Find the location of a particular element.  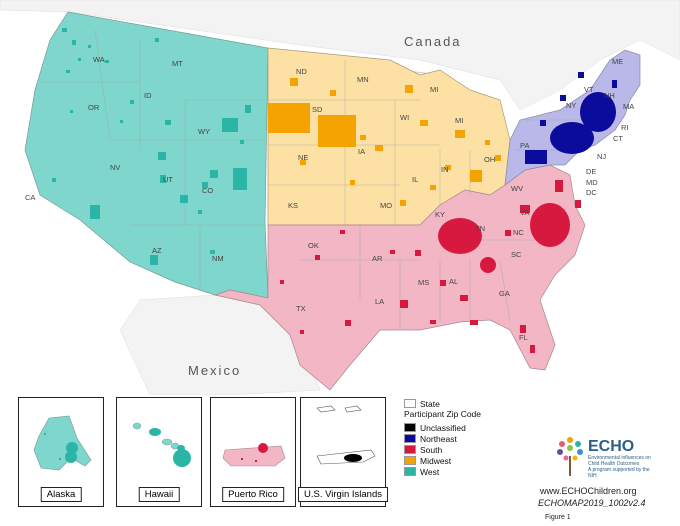

legend-item: Midwest is located at coordinates (442, 460).